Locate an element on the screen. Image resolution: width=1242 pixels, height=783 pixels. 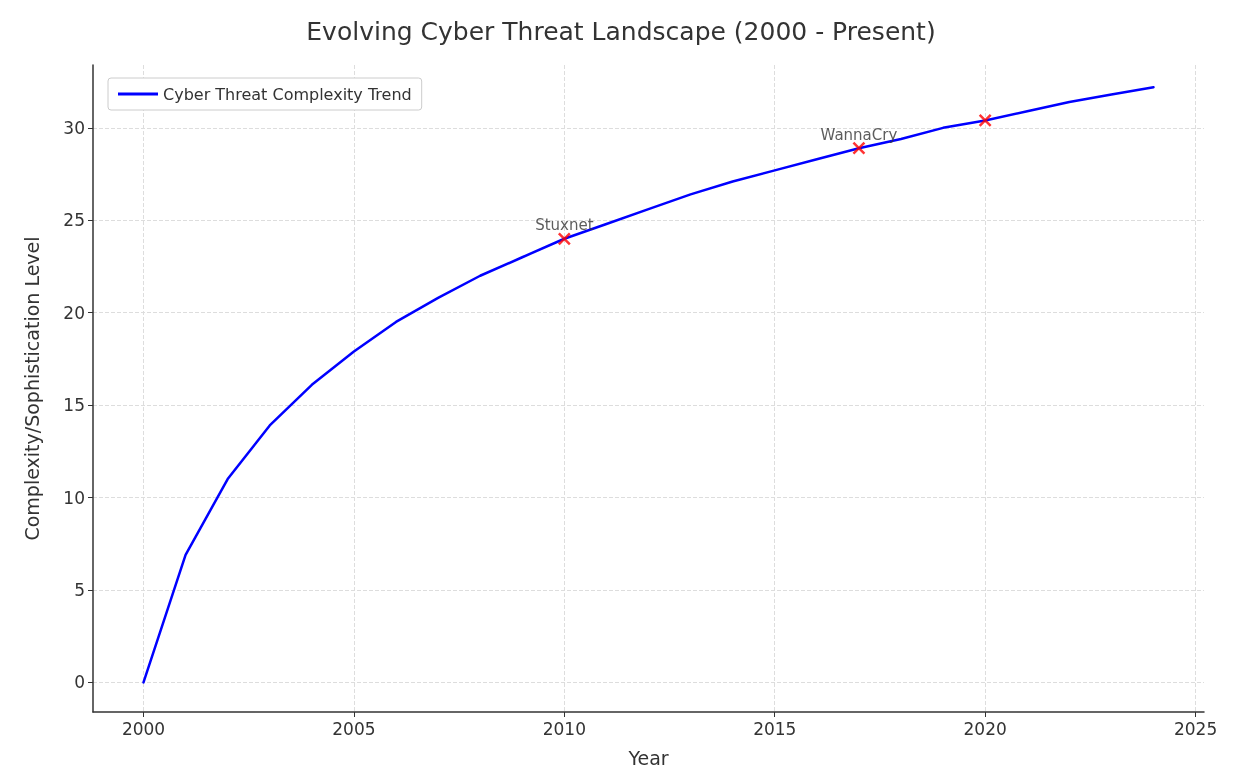
y-tick-label: 5 is located at coordinates (79, 589).